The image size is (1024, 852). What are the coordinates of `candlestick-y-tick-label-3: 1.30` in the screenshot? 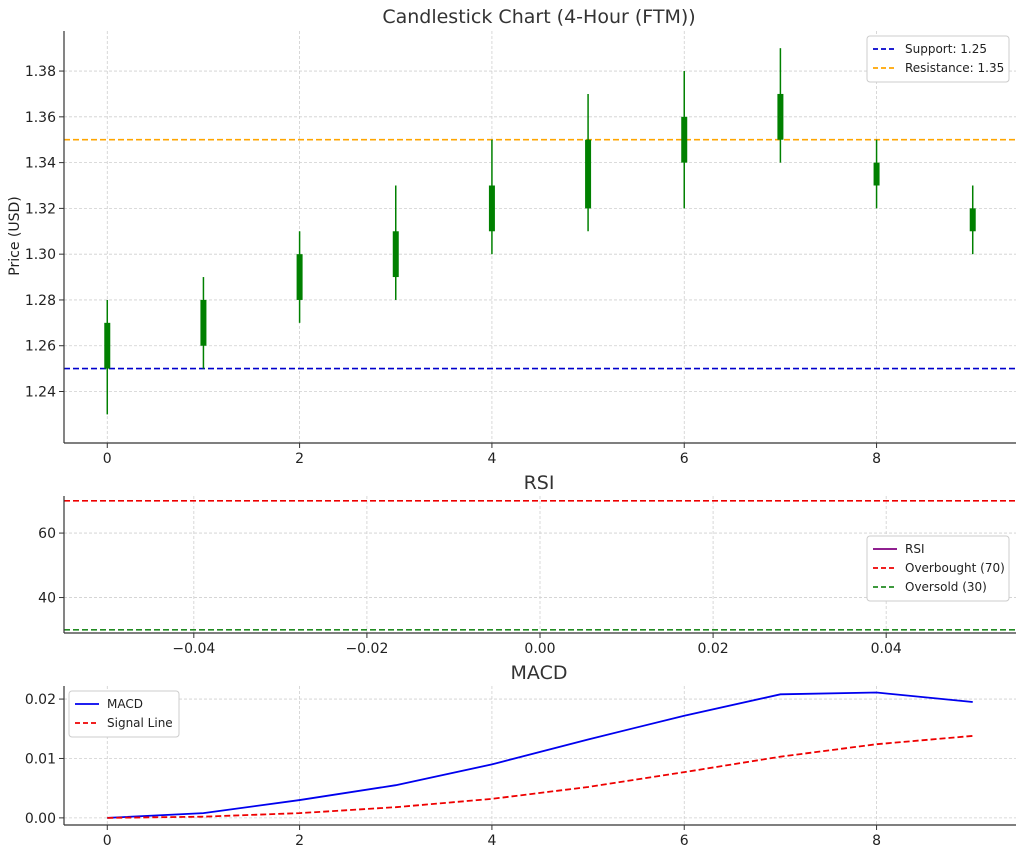 It's located at (40, 255).